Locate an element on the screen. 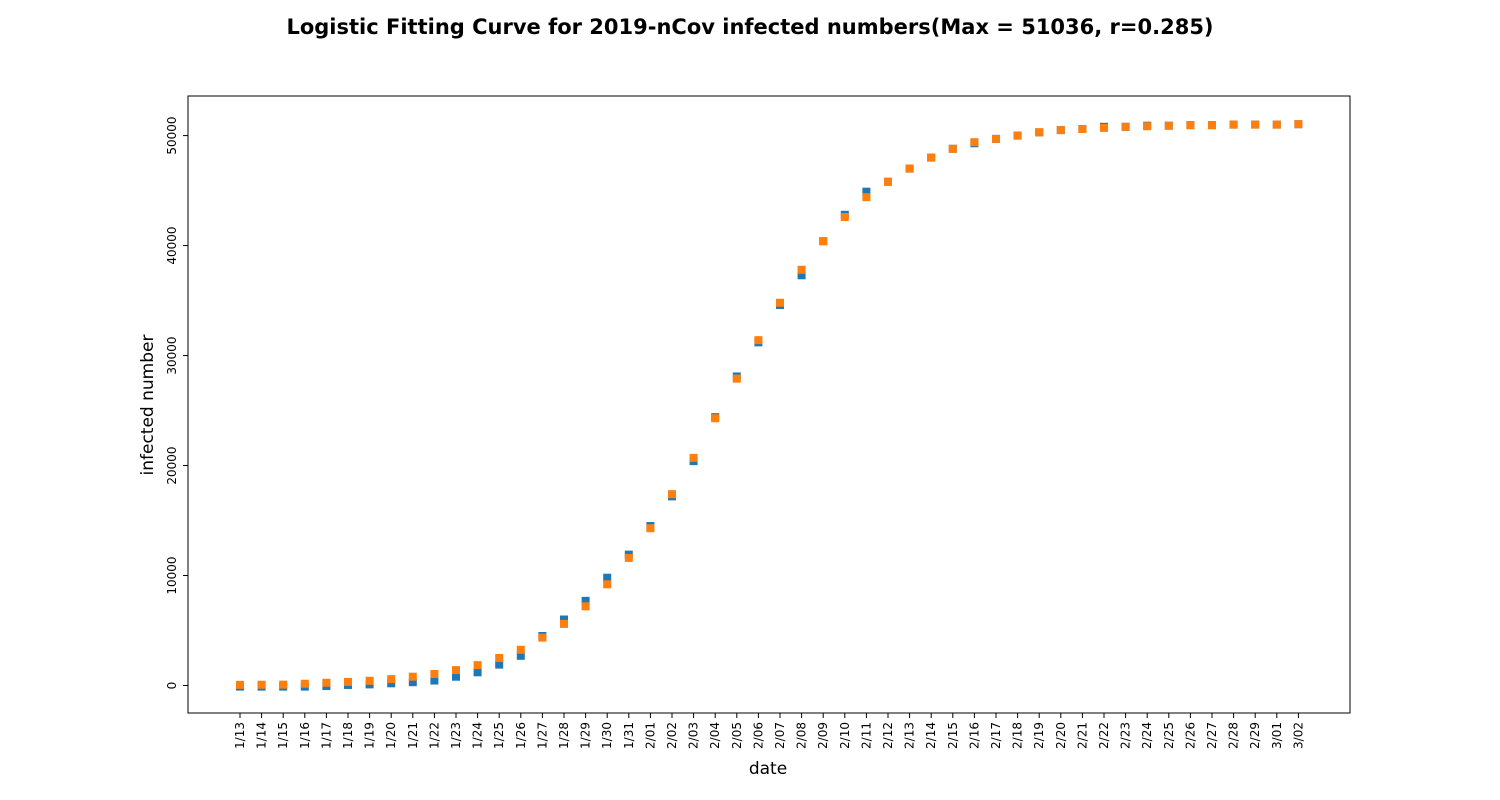  x-tick-label: 2/15 is located at coordinates (953, 735).